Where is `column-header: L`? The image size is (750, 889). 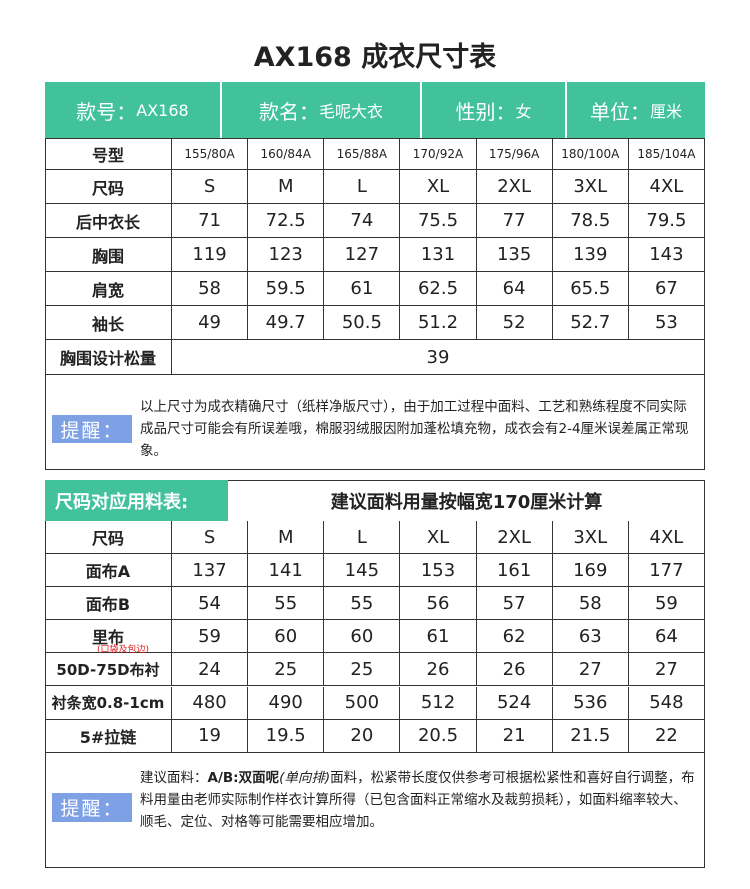
column-header: L is located at coordinates (362, 538).